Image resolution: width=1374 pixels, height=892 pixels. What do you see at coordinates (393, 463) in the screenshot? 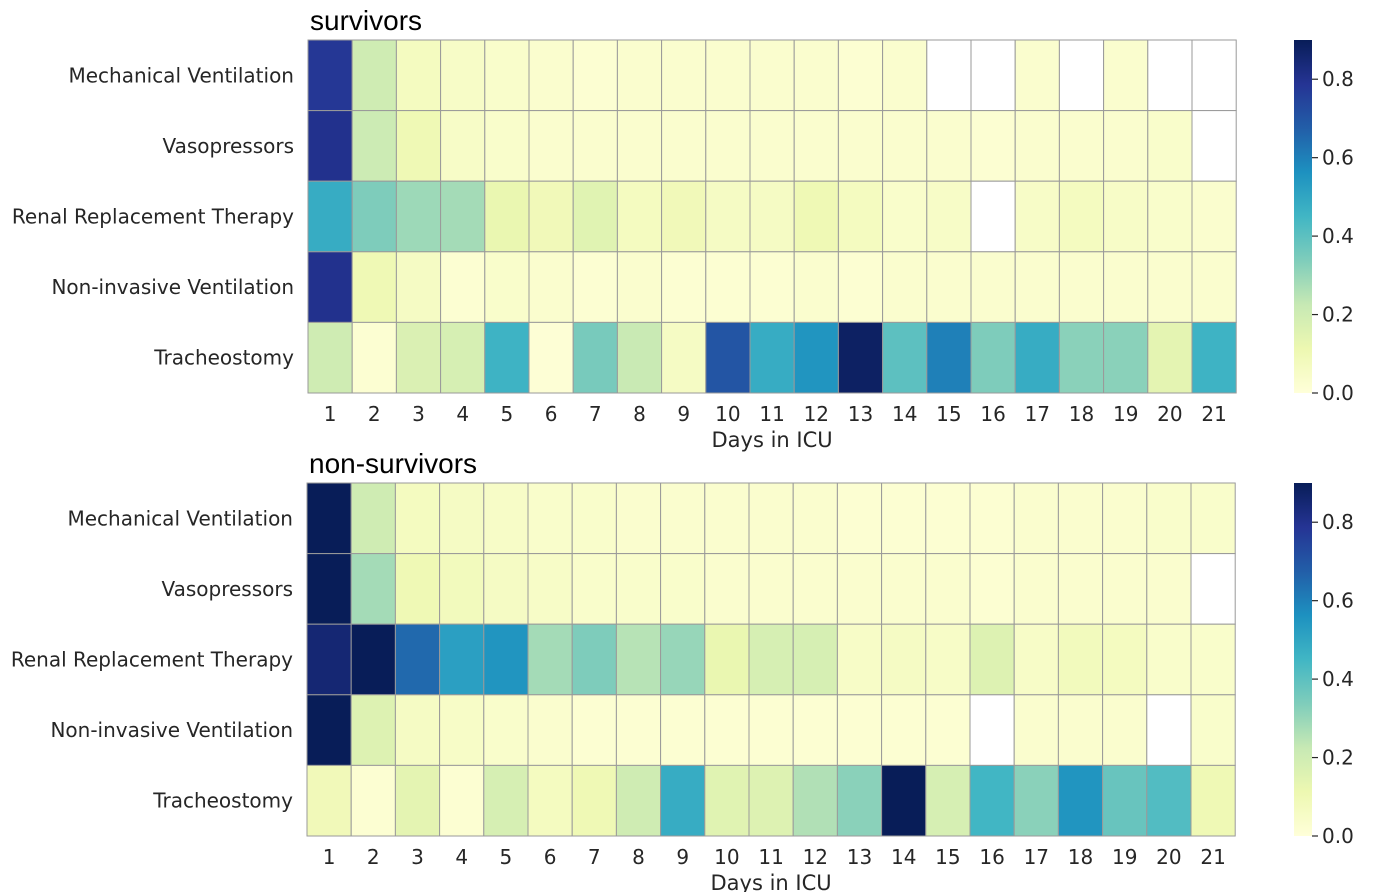
I see `chart-title: non-survivors` at bounding box center [393, 463].